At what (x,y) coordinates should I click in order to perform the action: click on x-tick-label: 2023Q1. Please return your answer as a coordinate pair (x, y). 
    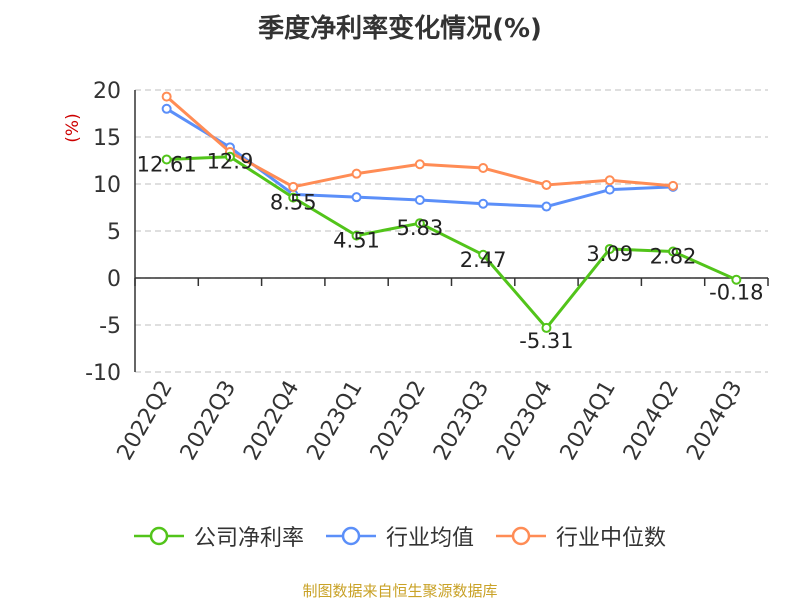
    Looking at the image, I should click on (334, 421).